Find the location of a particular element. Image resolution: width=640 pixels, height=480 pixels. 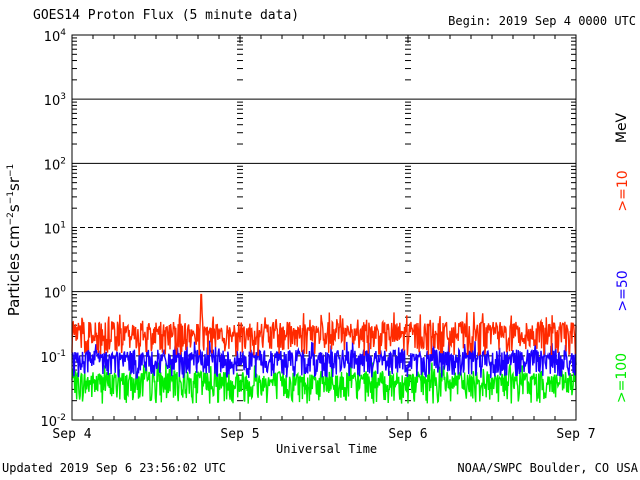

x-tick-label: Sep 4 is located at coordinates (71, 434).